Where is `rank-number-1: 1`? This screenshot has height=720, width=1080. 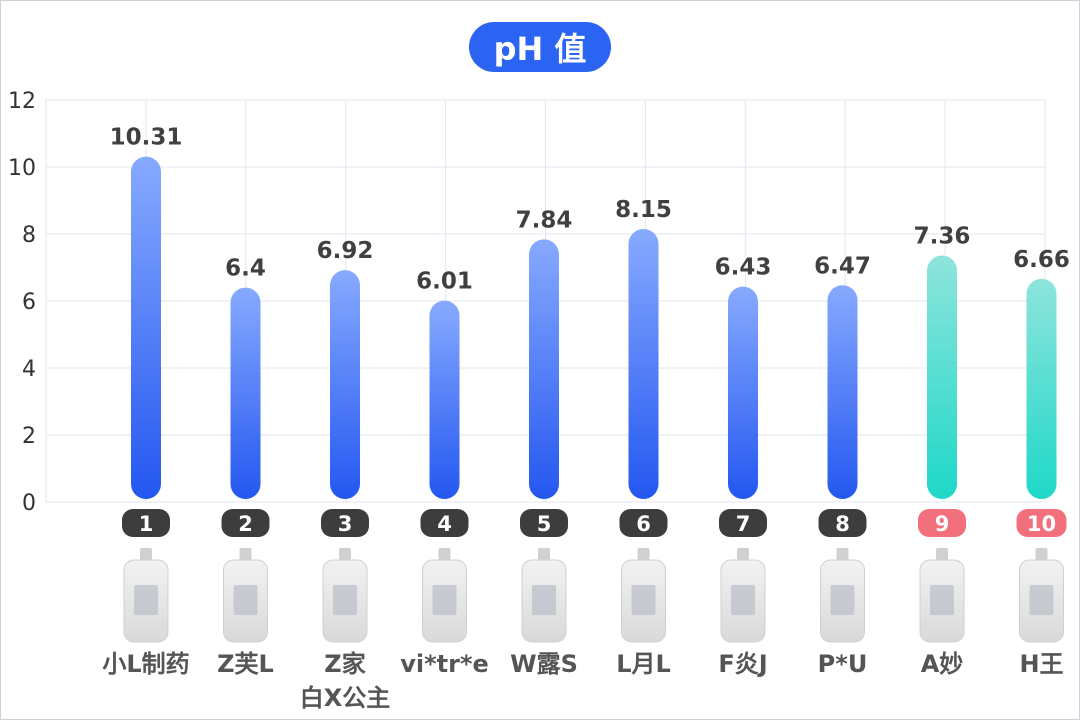
rank-number-1: 1 is located at coordinates (146, 524).